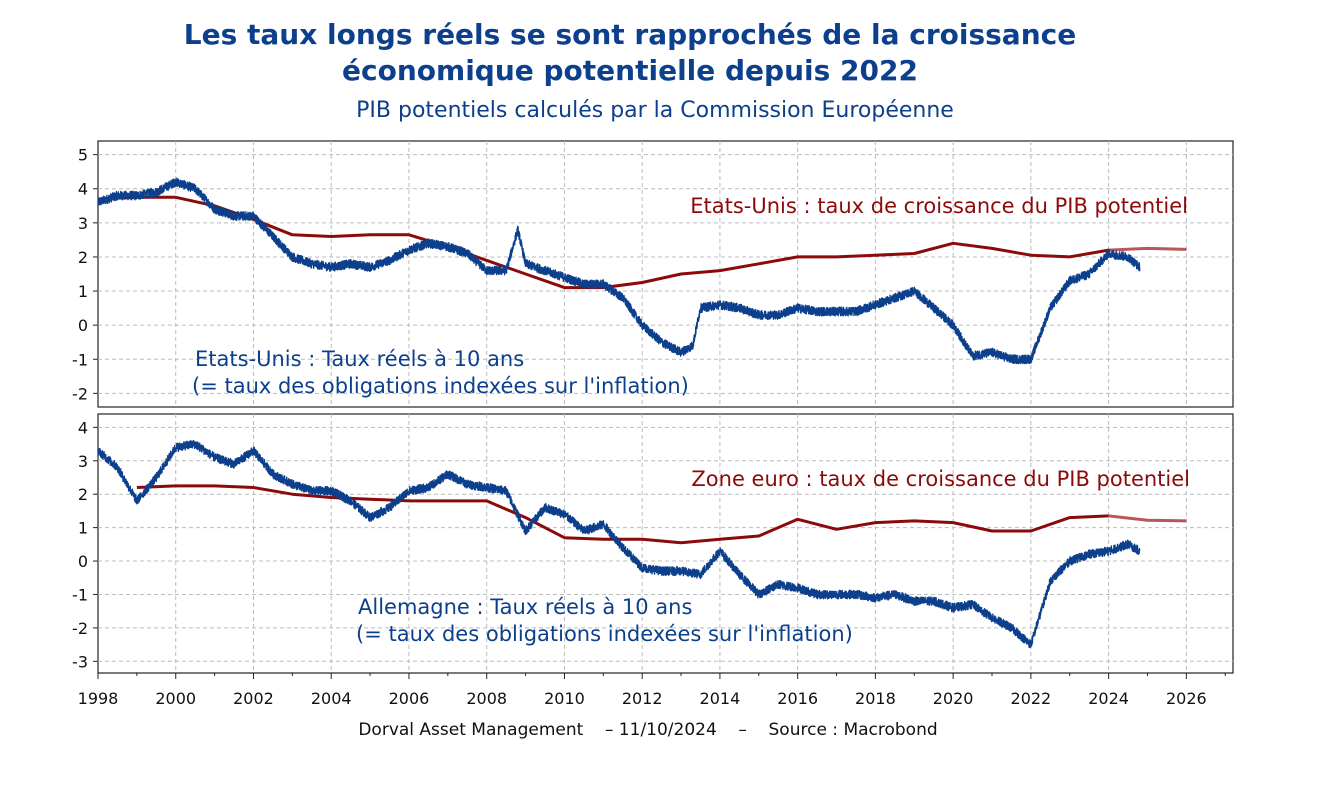  I want to click on ez-y-tick-label: -3, so click(80, 661).